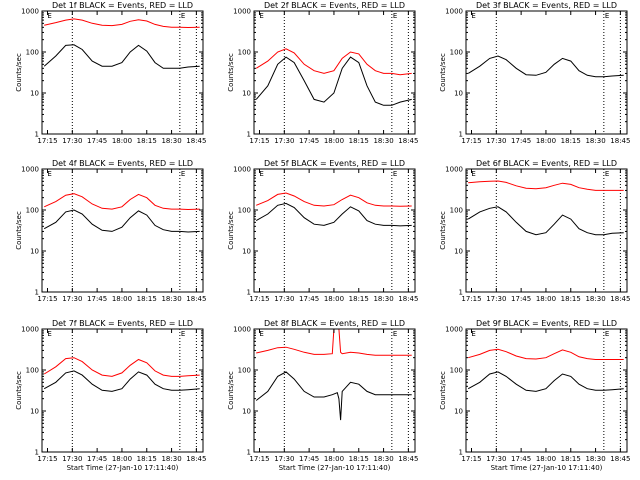 The height and width of the screenshot is (480, 640). I want to click on chart-title: Det 9f BLACK = Events, RED = LLD, so click(546, 323).